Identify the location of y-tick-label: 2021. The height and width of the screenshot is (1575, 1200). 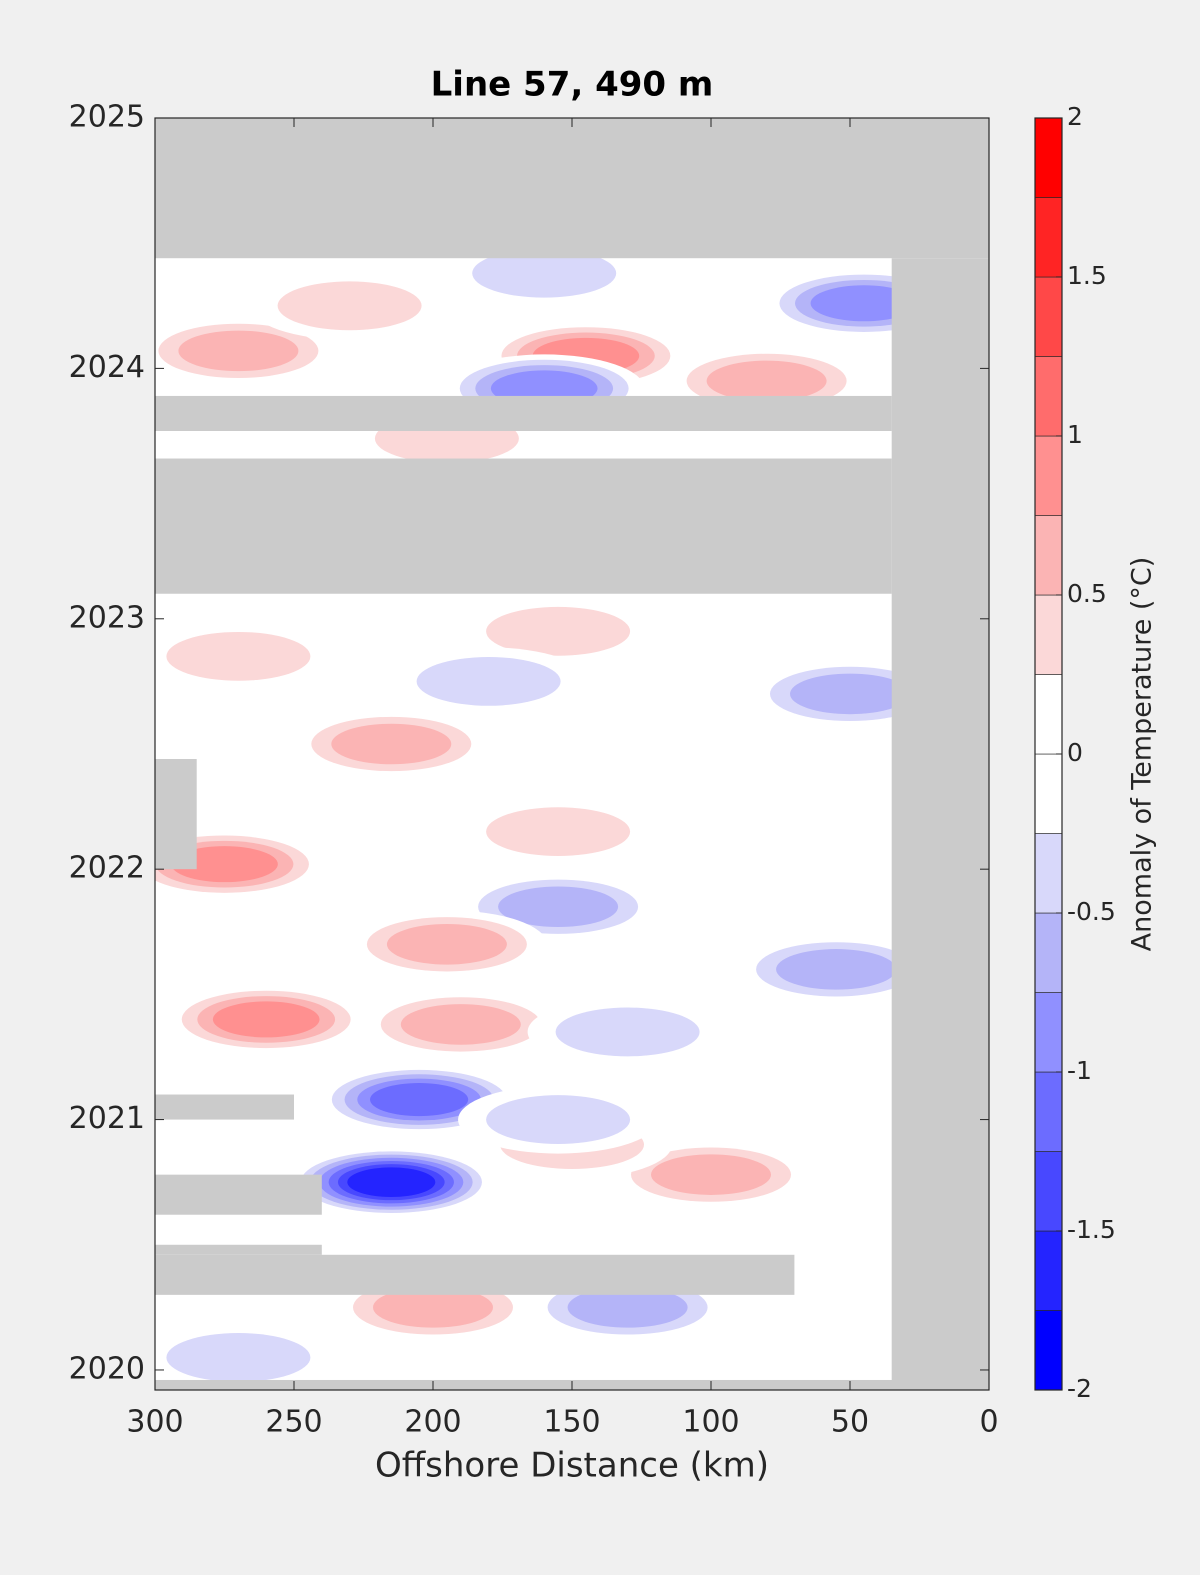
(107, 1118).